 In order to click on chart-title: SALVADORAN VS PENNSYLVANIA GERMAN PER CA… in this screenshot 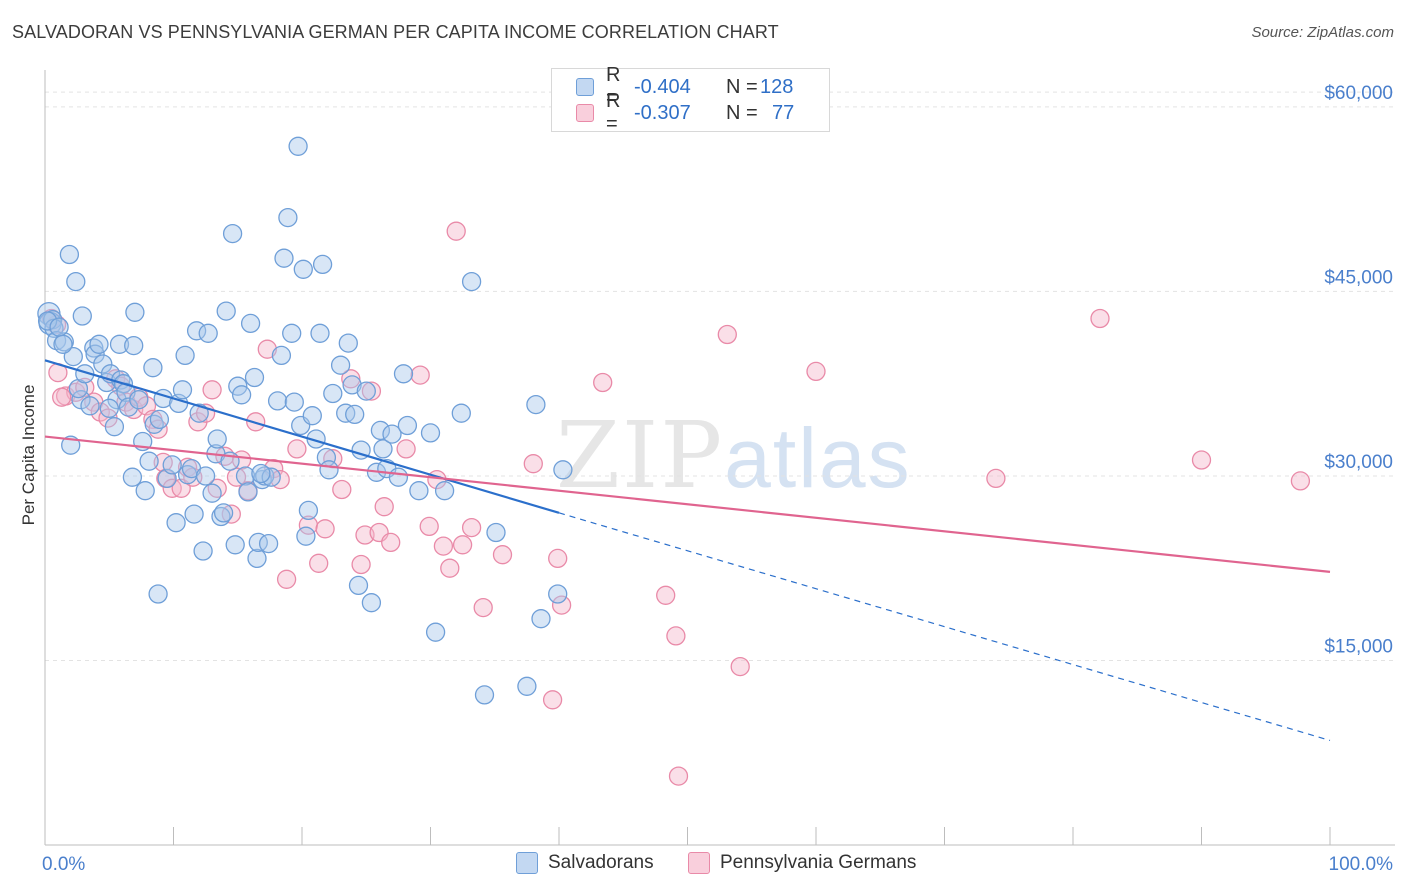, I will do `click(395, 32)`.